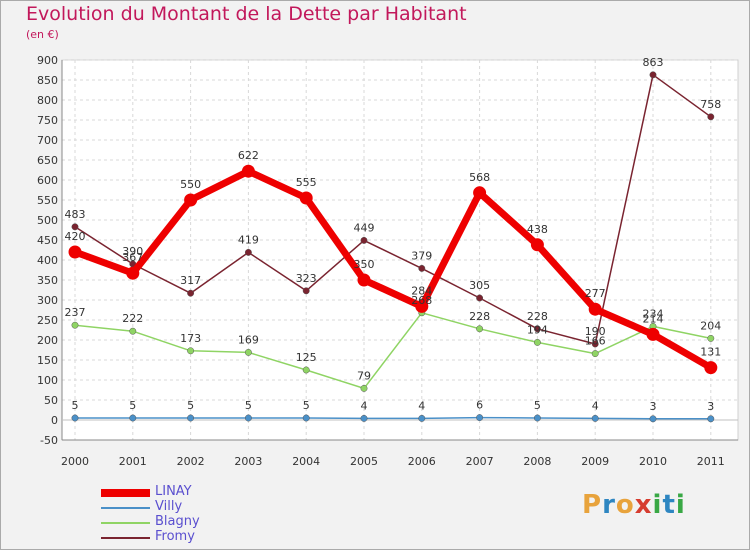  I want to click on proxiti-logo: Proxiti, so click(634, 505).